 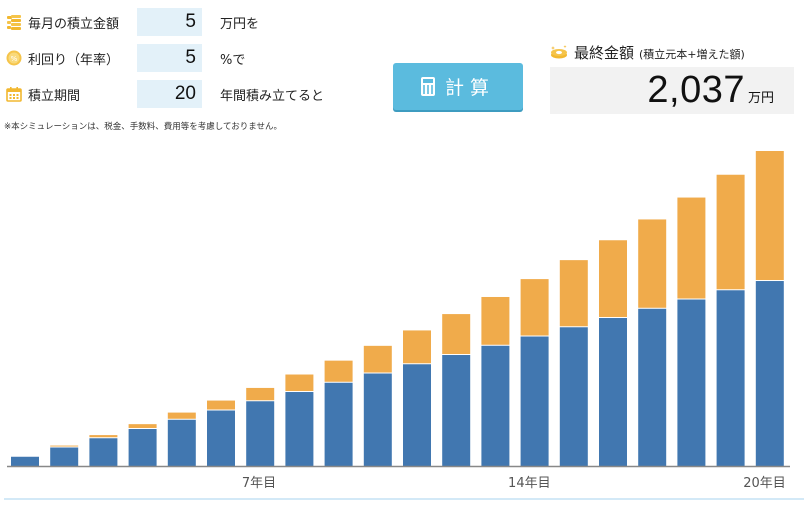 I want to click on result-title: 最終金額, so click(x=604, y=53).